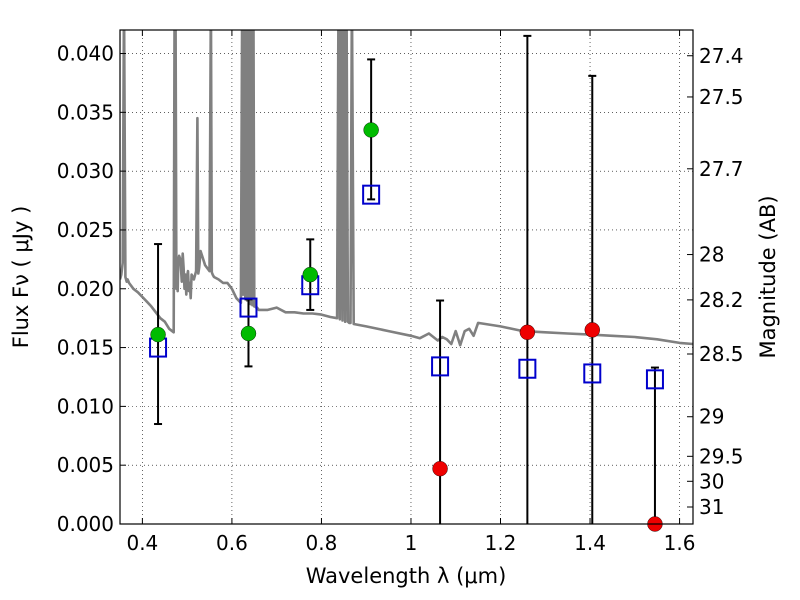 This screenshot has width=800, height=600. Describe the element at coordinates (85, 112) in the screenshot. I see `y-tick-label: 0.035` at that location.